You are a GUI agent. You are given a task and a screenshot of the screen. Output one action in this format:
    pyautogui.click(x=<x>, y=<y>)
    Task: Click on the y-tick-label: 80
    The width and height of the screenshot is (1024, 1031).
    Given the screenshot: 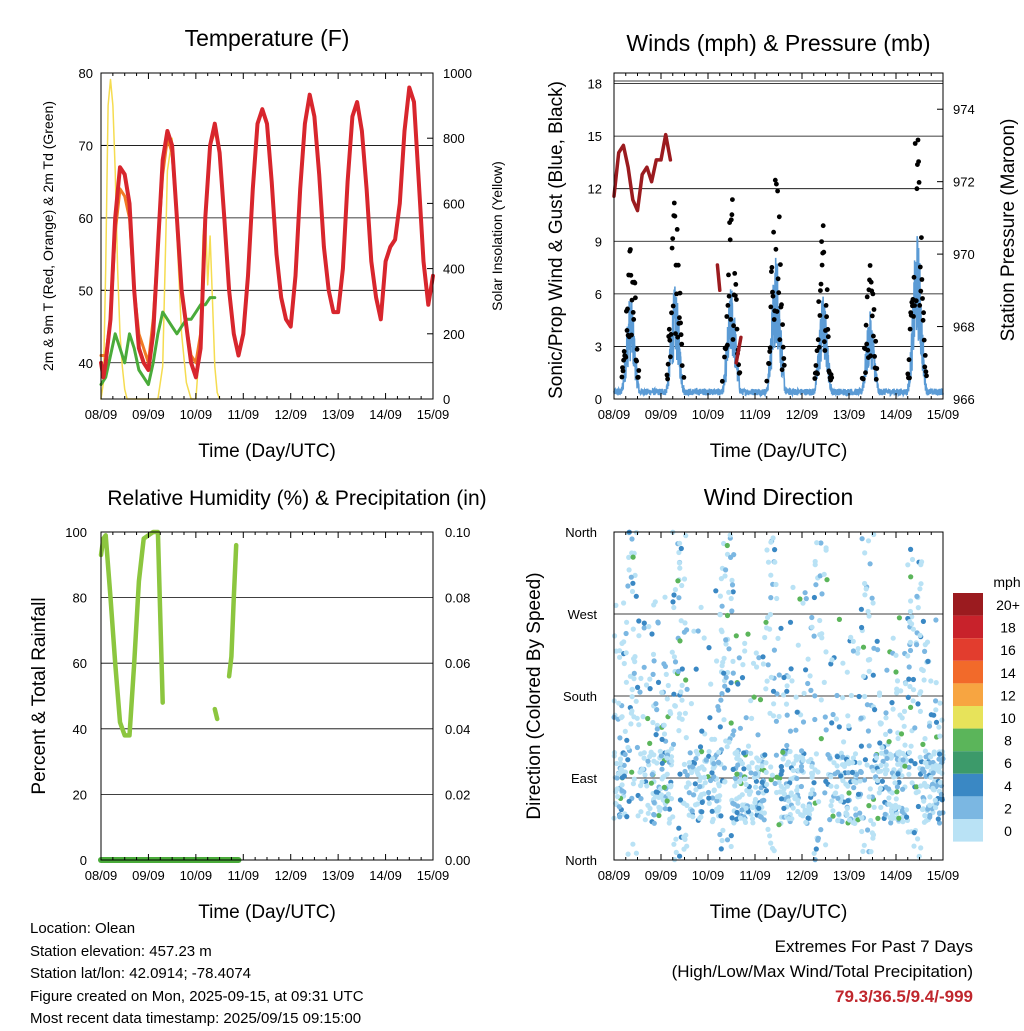 What is the action you would take?
    pyautogui.click(x=86, y=73)
    